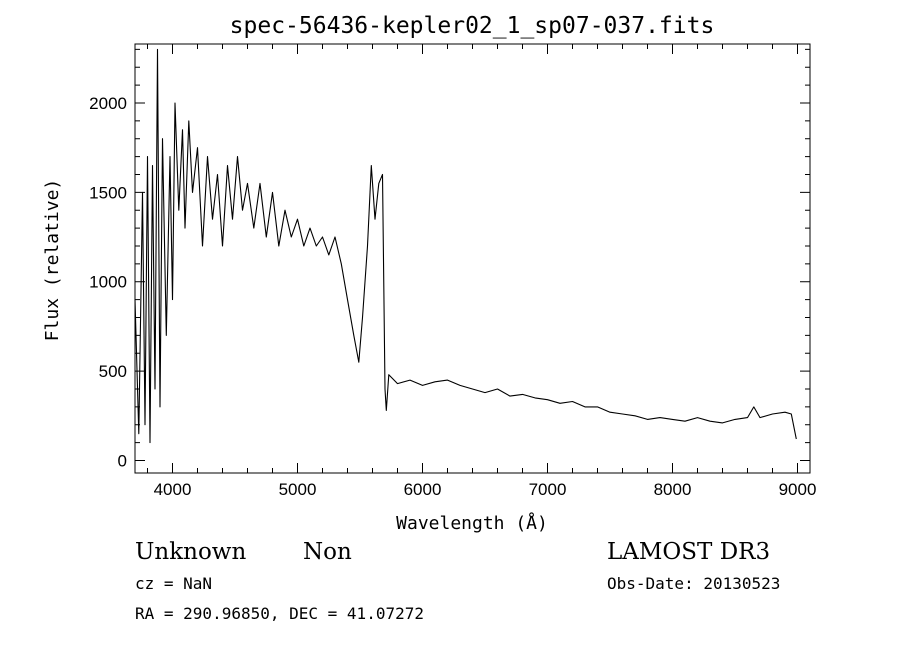 The width and height of the screenshot is (900, 649). I want to click on x-axis-label: Wavelength (Å), so click(472, 523).